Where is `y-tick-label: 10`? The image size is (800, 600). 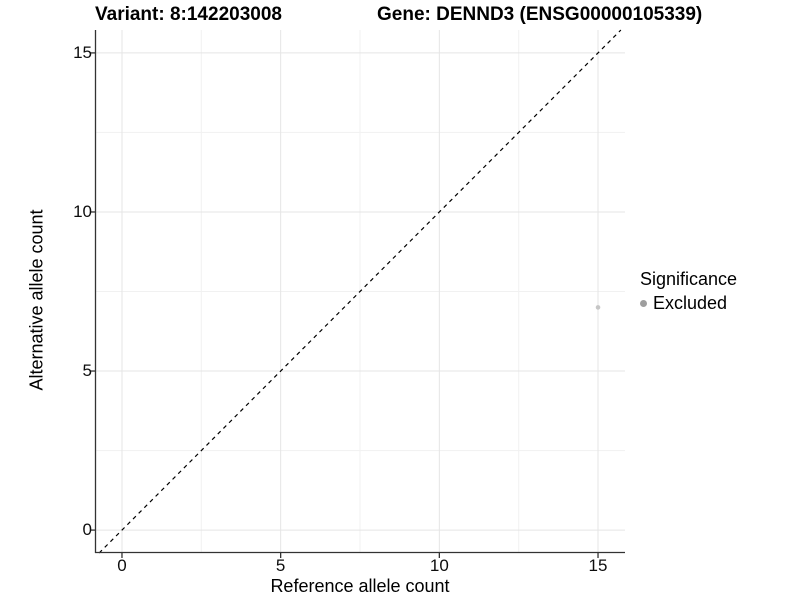
y-tick-label: 10 is located at coordinates (82, 211).